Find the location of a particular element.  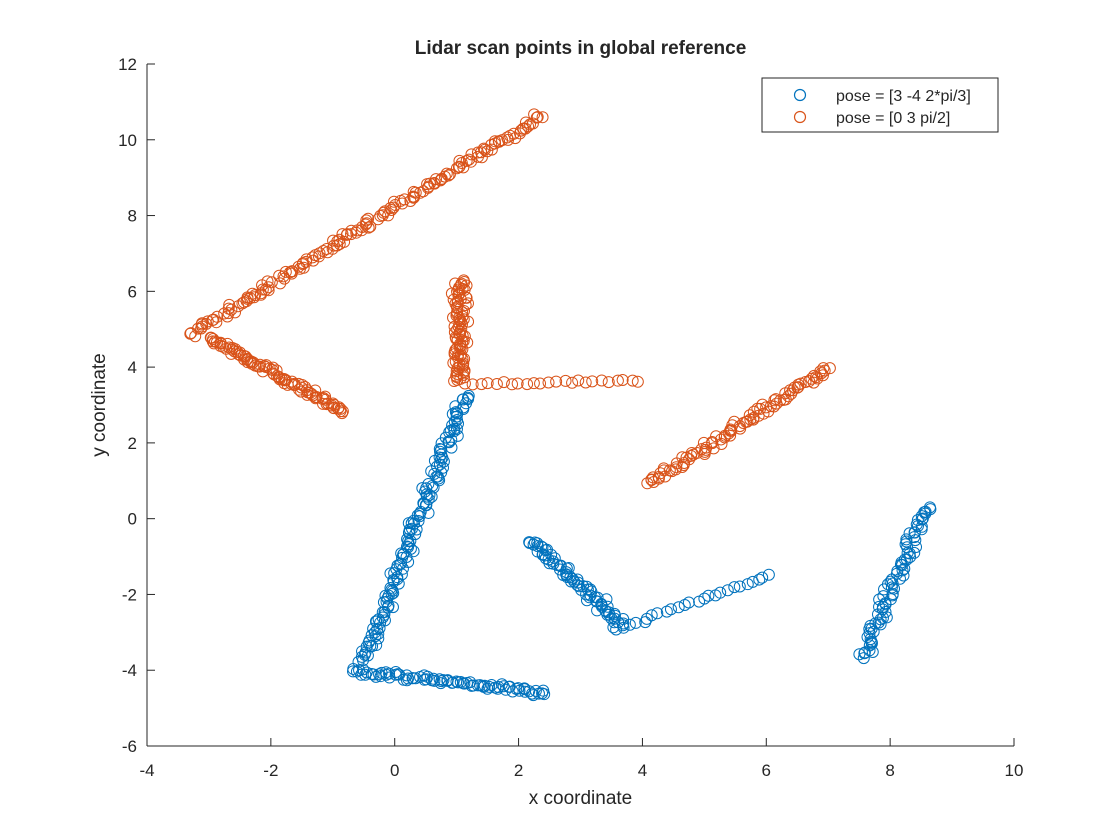

x-tick-label: -2 is located at coordinates (270, 770).